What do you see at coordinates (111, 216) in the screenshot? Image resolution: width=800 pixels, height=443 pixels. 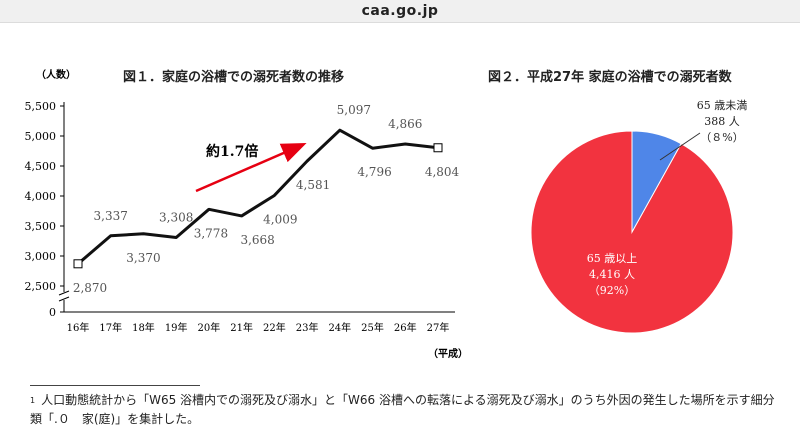 I see `data-label: 3,337` at bounding box center [111, 216].